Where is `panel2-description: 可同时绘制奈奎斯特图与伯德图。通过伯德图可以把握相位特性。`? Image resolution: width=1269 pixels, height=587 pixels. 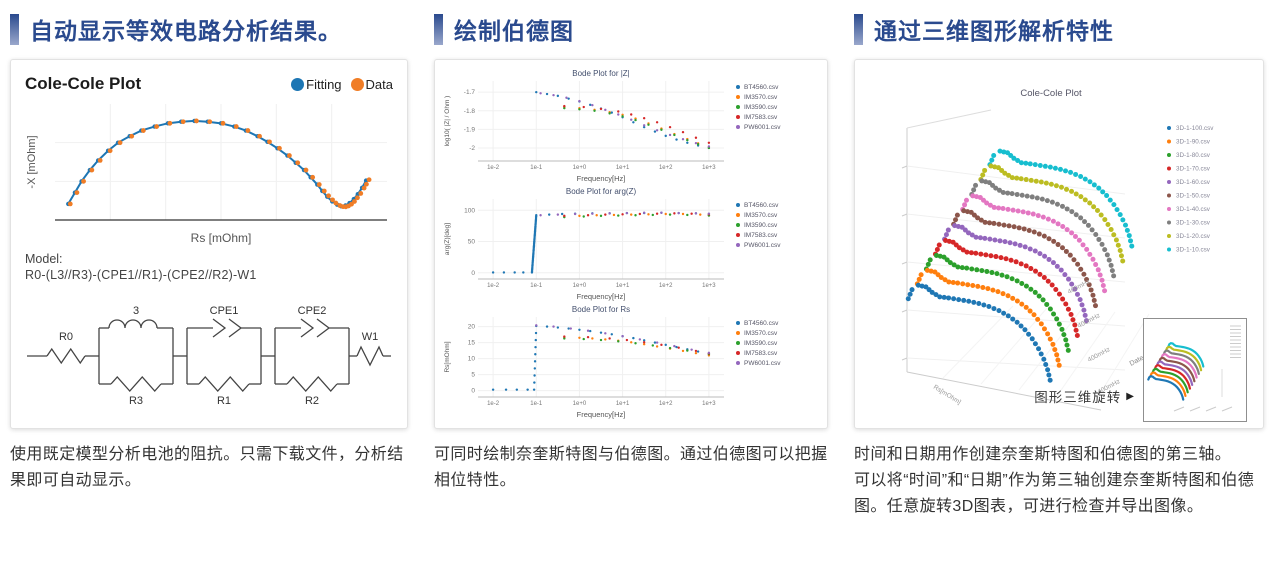 panel2-description: 可同时绘制奈奎斯特图与伯德图。通过伯德图可以把握相位特性。 is located at coordinates (631, 467).